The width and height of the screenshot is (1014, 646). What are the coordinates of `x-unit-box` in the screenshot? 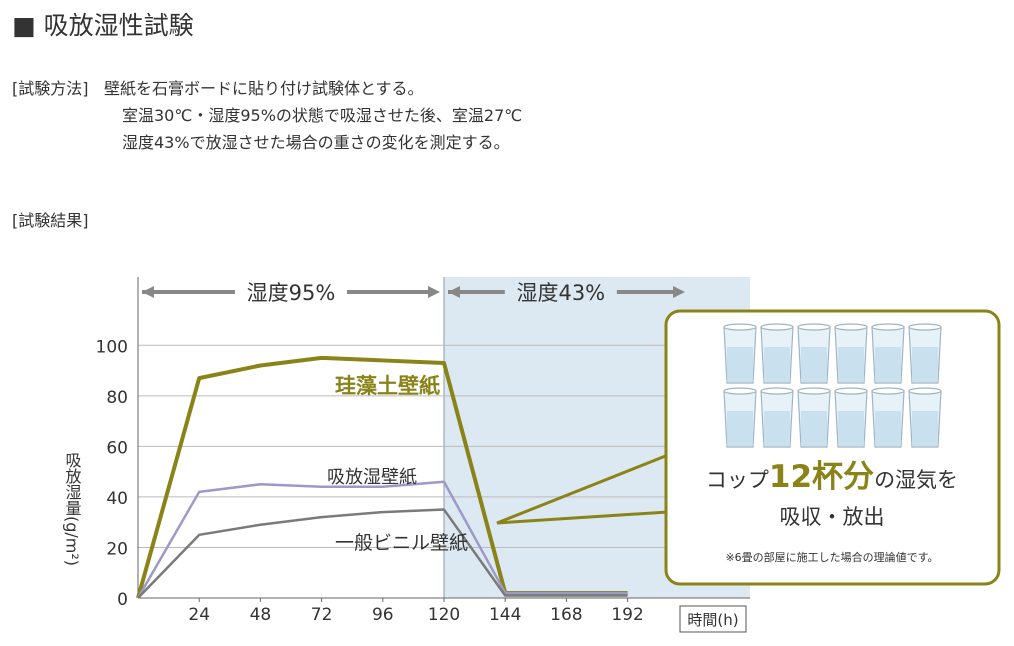 It's located at (713, 619).